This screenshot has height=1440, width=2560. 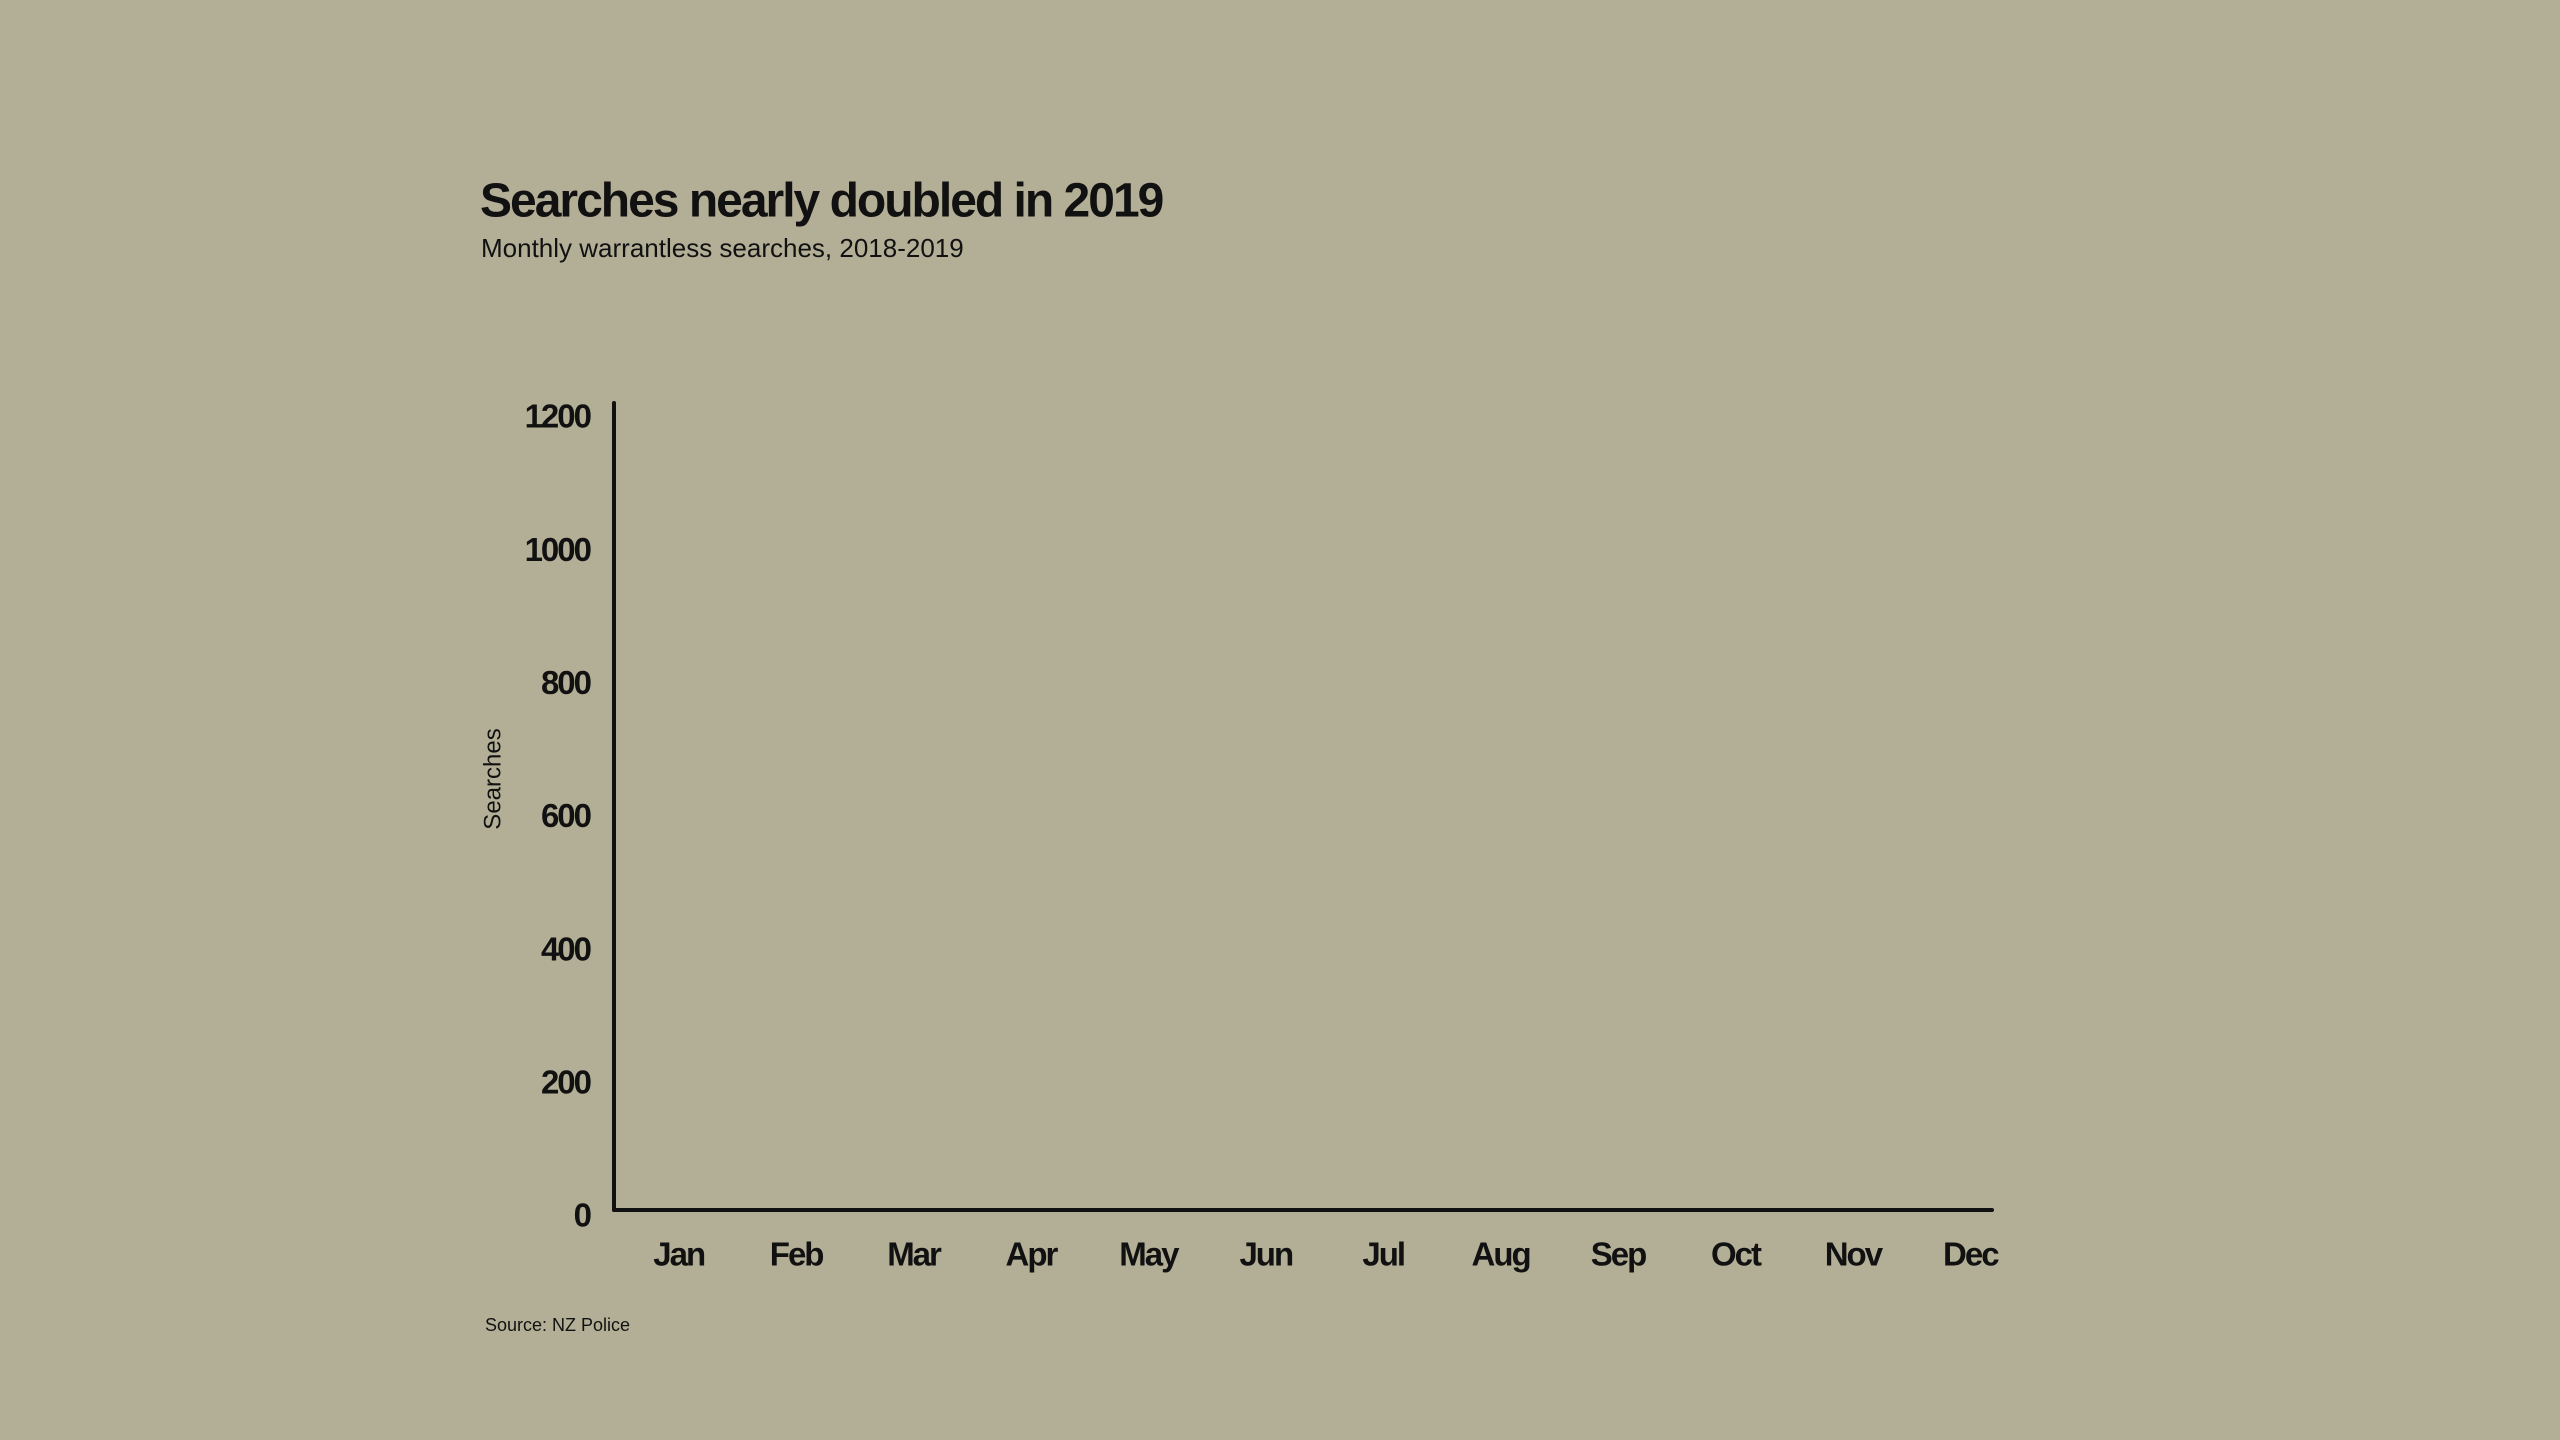 I want to click on y-axis-label: Searches, so click(x=492, y=778).